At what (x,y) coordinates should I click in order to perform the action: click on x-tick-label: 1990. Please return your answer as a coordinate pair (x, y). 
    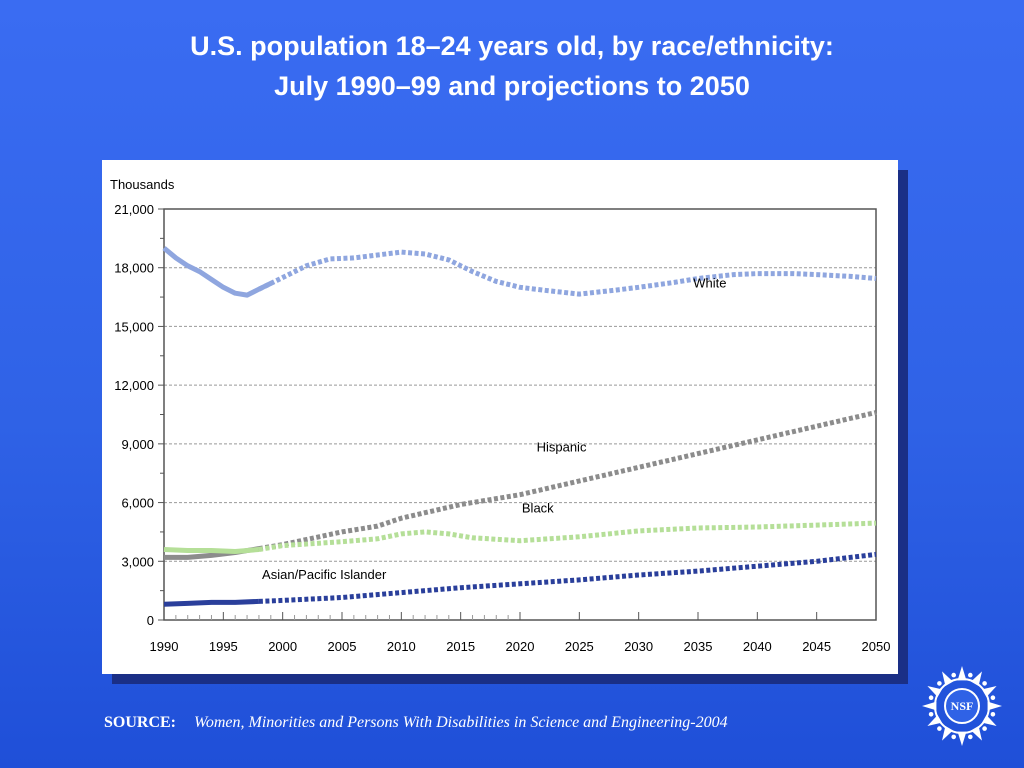
    Looking at the image, I should click on (164, 646).